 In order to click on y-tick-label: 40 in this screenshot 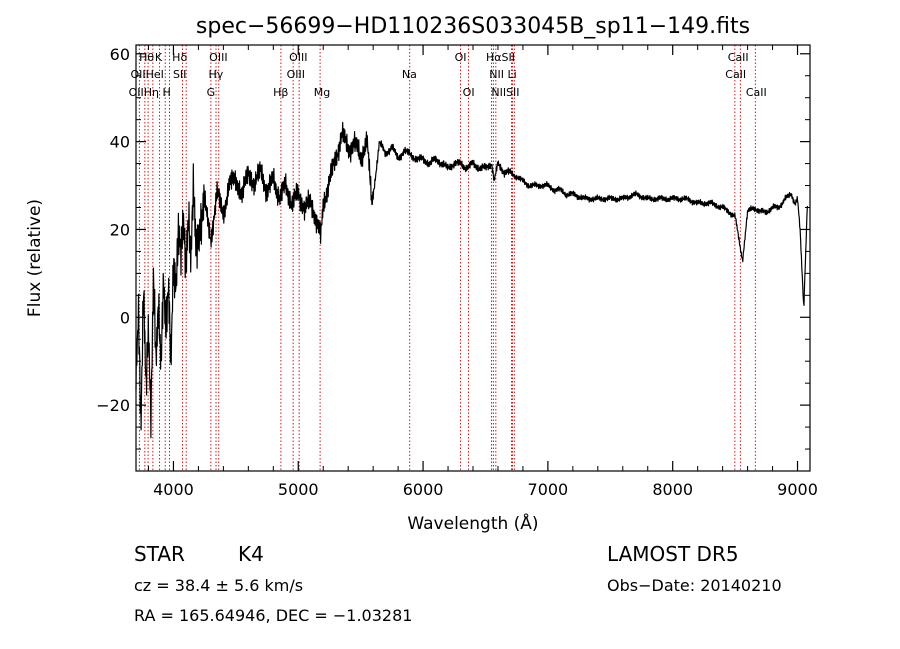, I will do `click(120, 142)`.